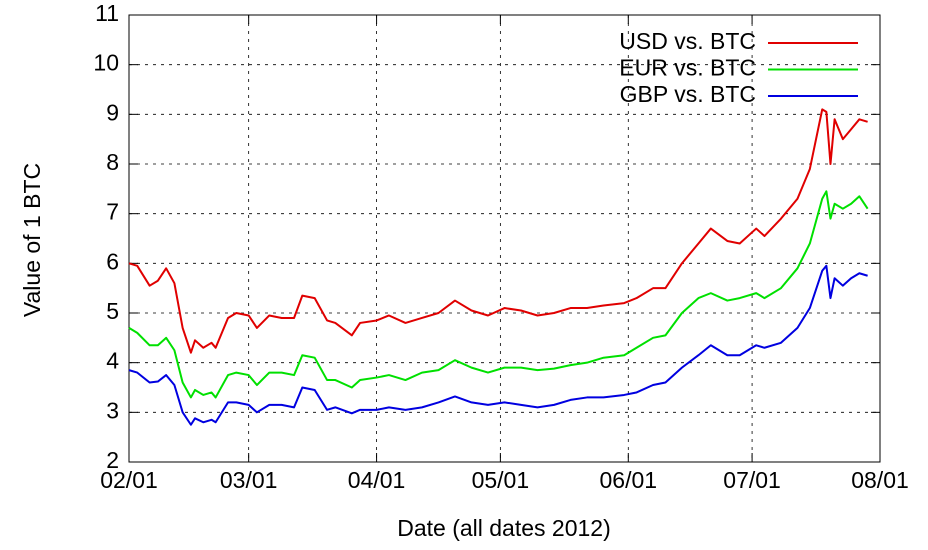 The height and width of the screenshot is (550, 928). Describe the element at coordinates (112, 112) in the screenshot. I see `y-tick-label: 9` at that location.